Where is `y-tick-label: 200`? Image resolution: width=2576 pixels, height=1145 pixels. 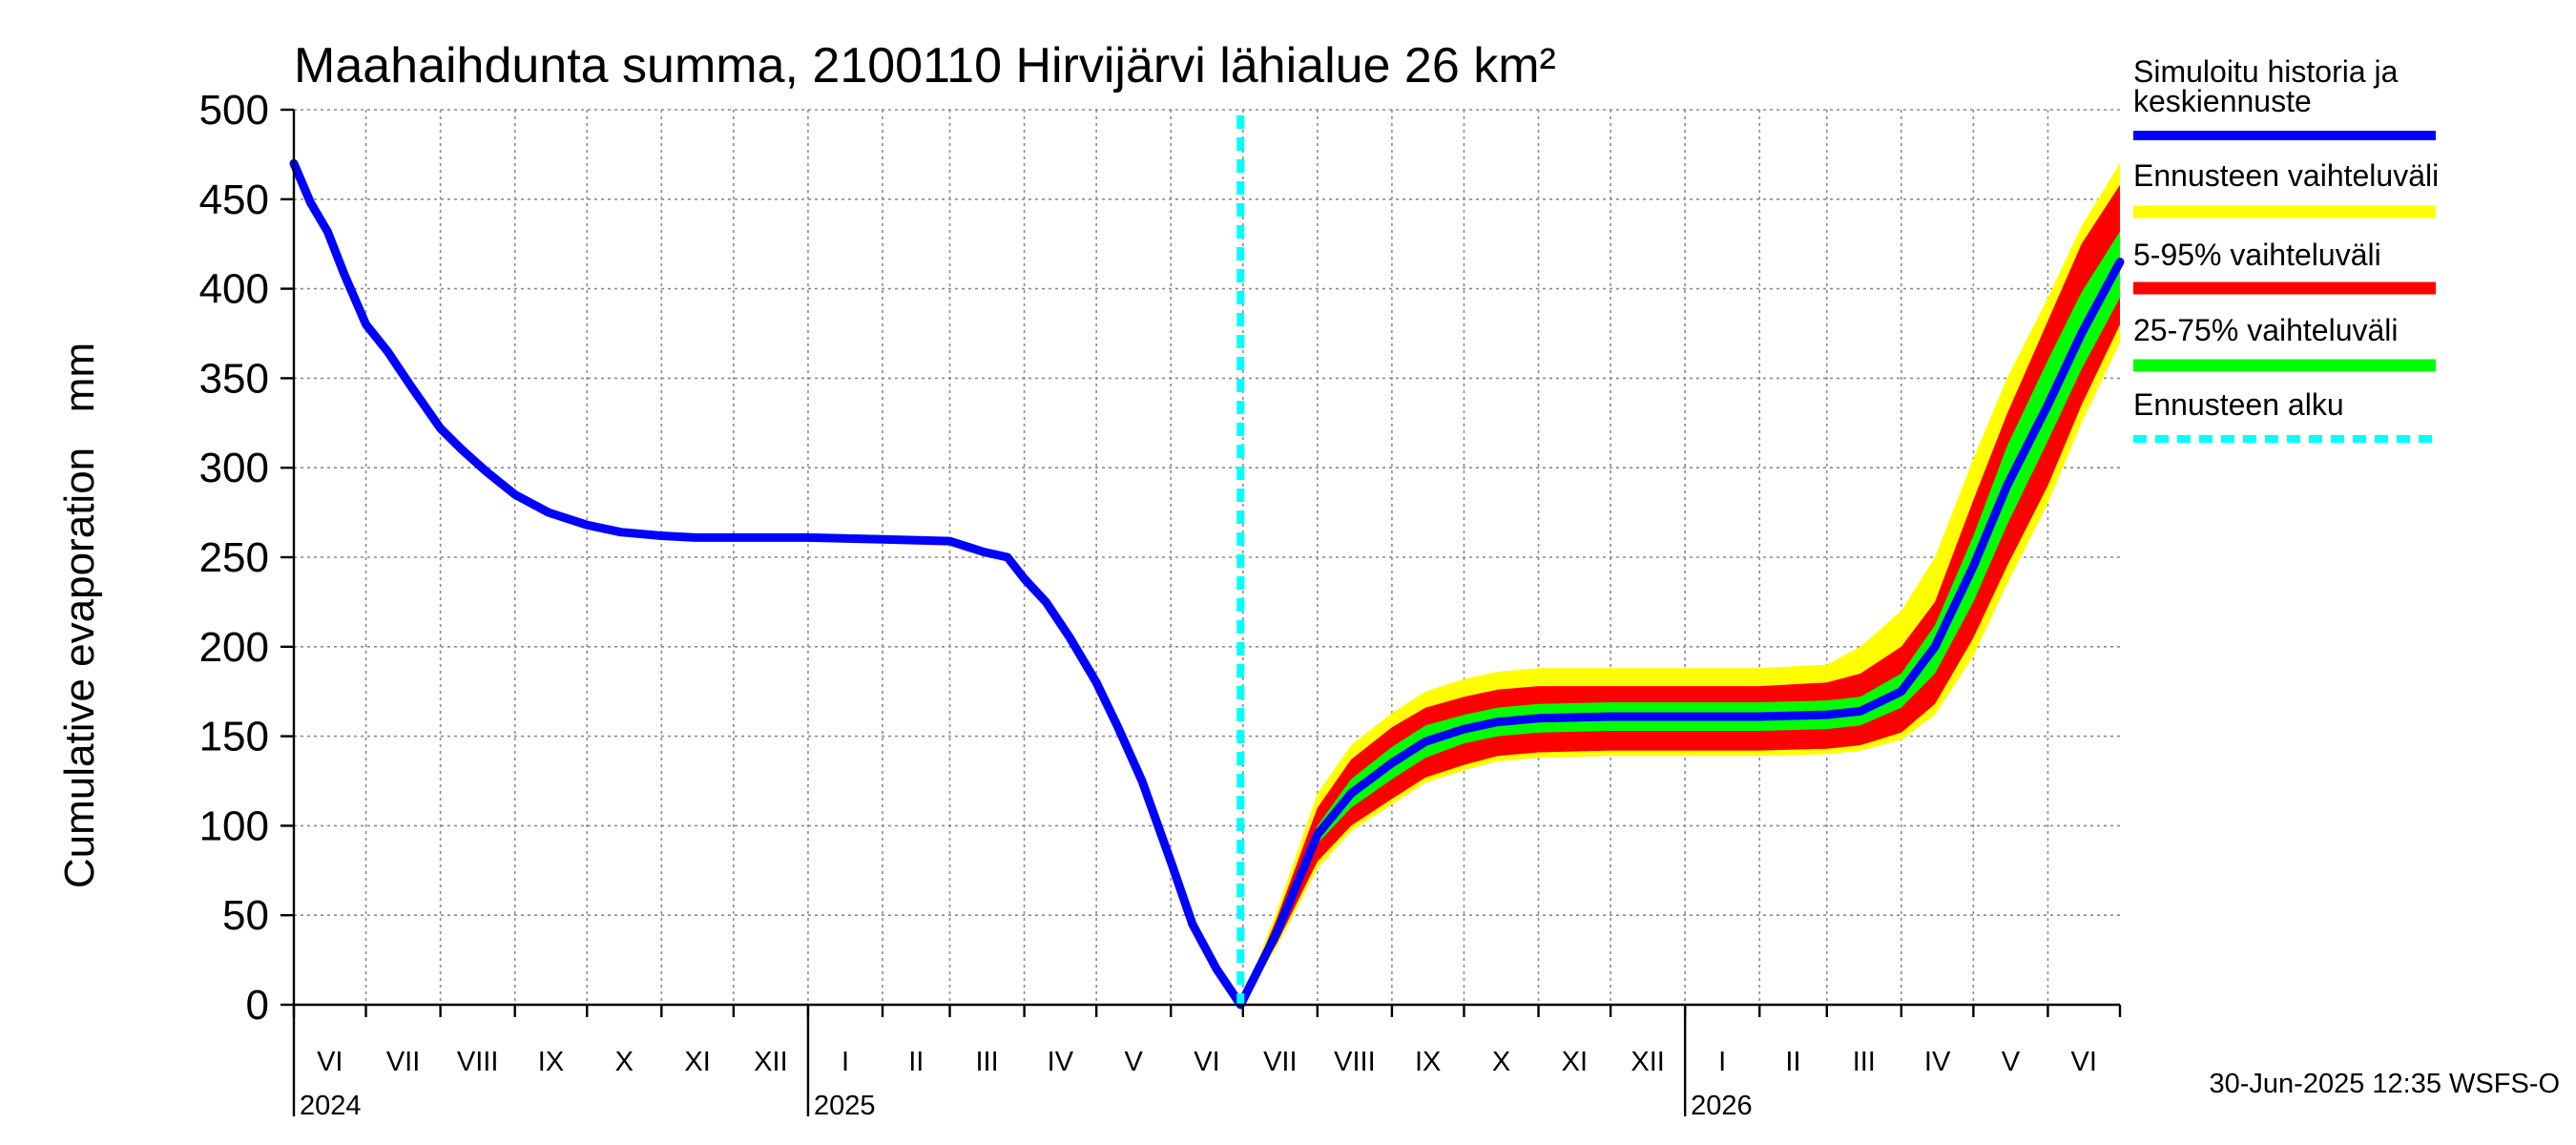 y-tick-label: 200 is located at coordinates (234, 648).